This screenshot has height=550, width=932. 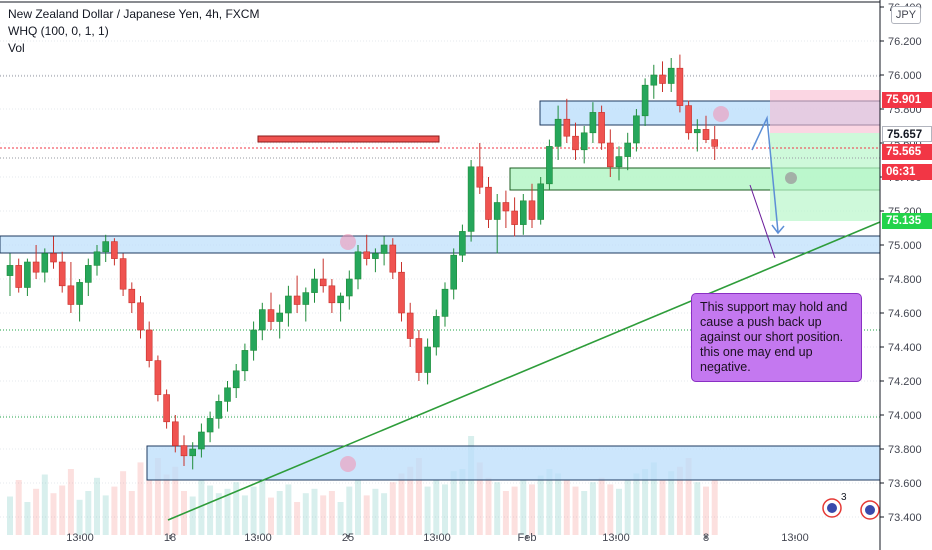 What do you see at coordinates (362, 485) in the screenshot?
I see `volume-bars` at bounding box center [362, 485].